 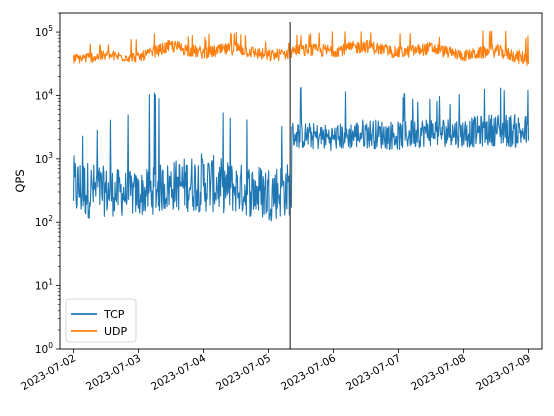 What do you see at coordinates (116, 331) in the screenshot?
I see `legend-label-udp: UDP` at bounding box center [116, 331].